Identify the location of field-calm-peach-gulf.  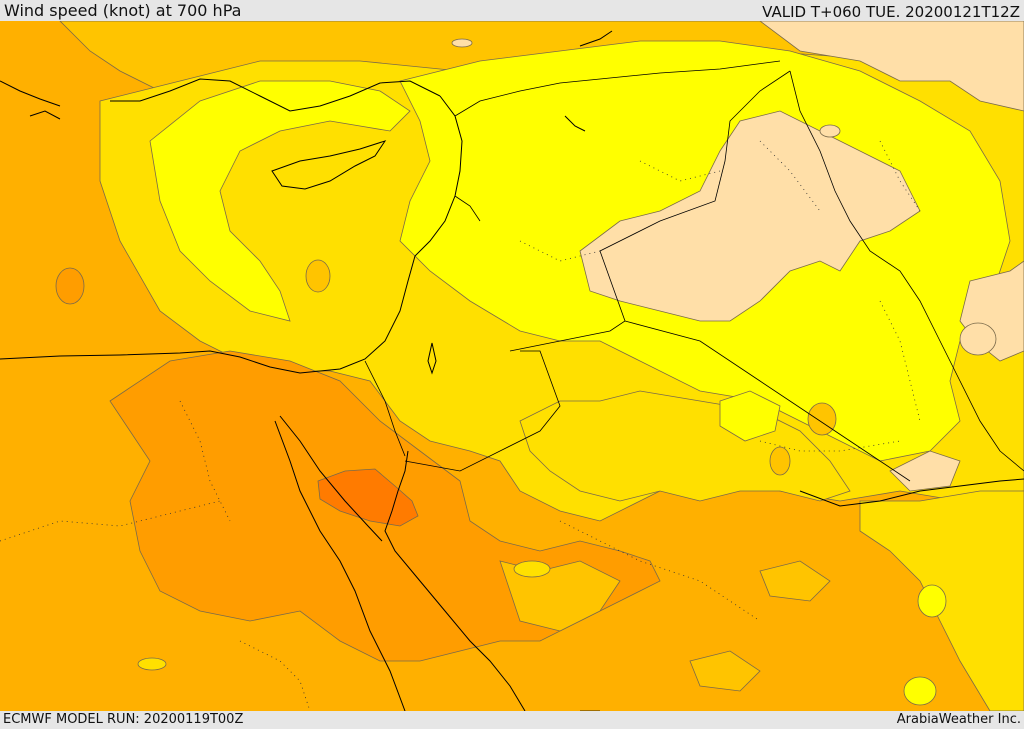
(925, 471).